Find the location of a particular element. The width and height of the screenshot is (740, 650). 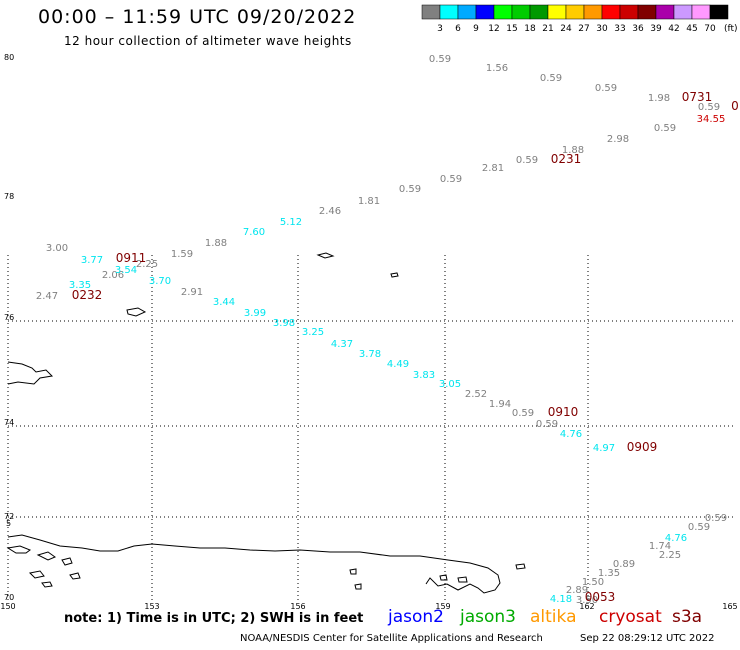

lat-label: 78 is located at coordinates (9, 196).